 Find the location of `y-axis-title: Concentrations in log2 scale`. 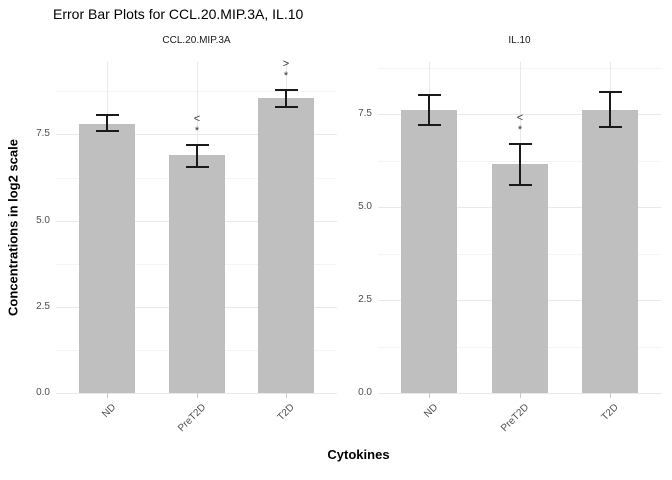

y-axis-title: Concentrations in log2 scale is located at coordinates (13, 227).